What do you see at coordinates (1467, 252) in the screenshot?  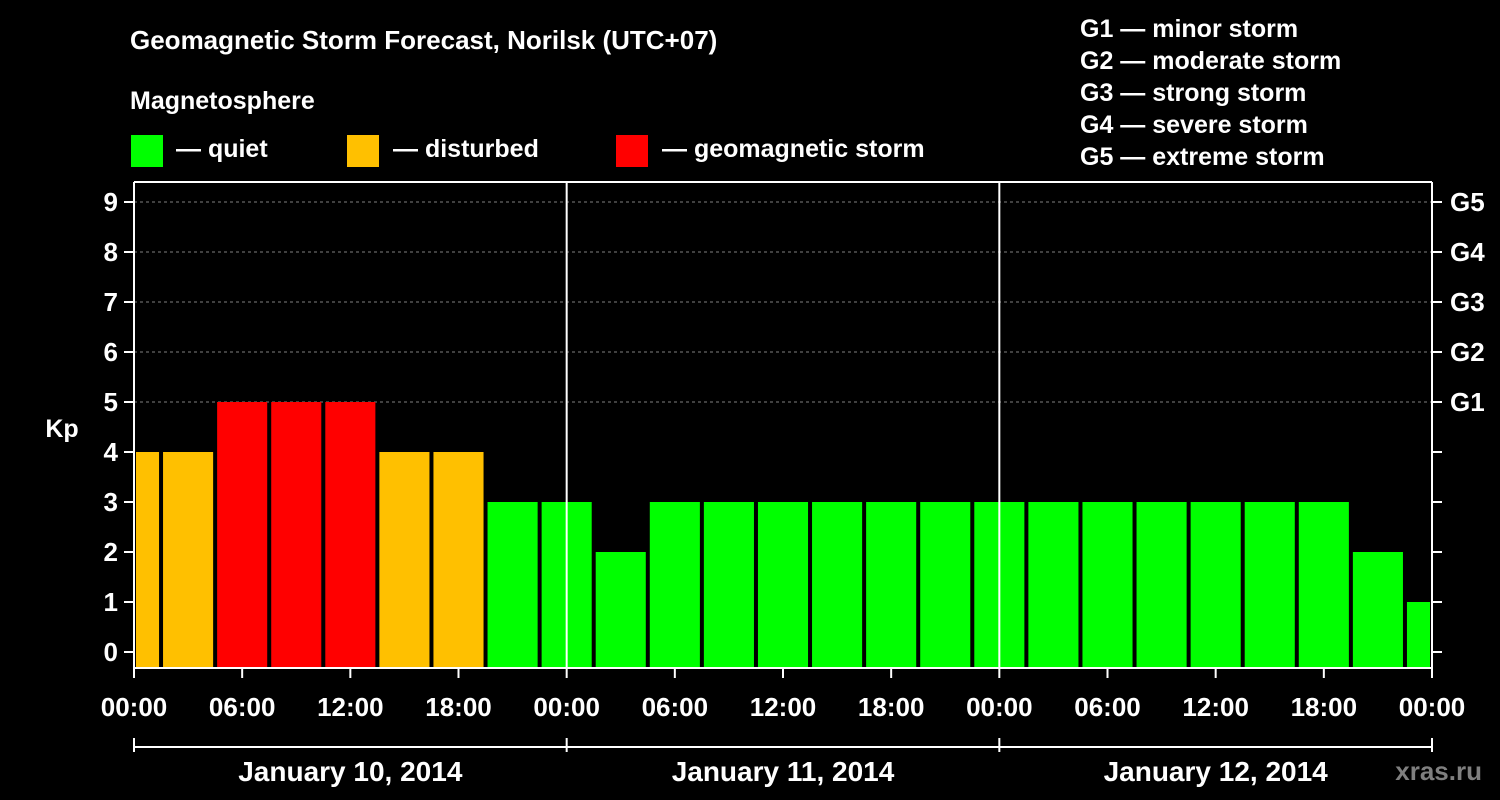 I see `right-label-g4: G4` at bounding box center [1467, 252].